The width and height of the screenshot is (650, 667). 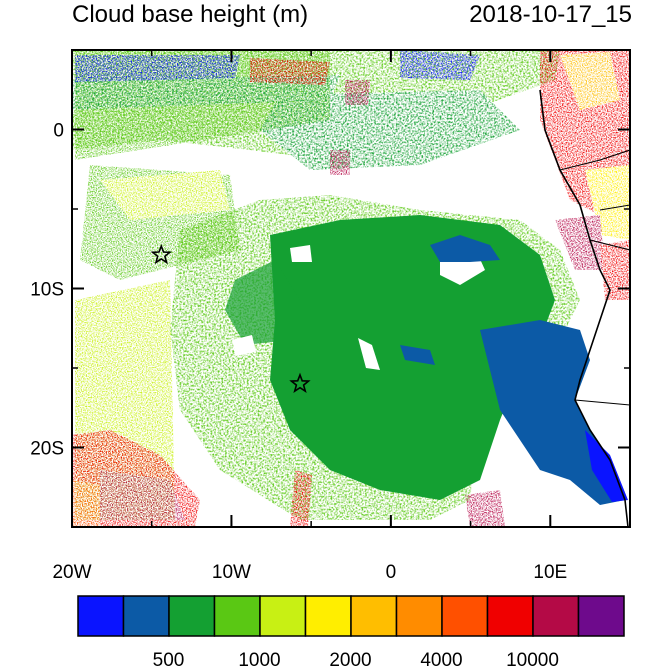 What do you see at coordinates (231, 572) in the screenshot?
I see `lon-tick-label: 10W` at bounding box center [231, 572].